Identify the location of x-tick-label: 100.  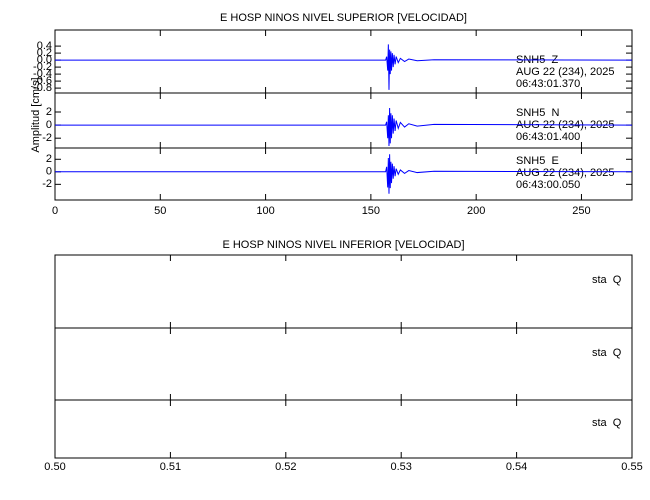
(265, 211).